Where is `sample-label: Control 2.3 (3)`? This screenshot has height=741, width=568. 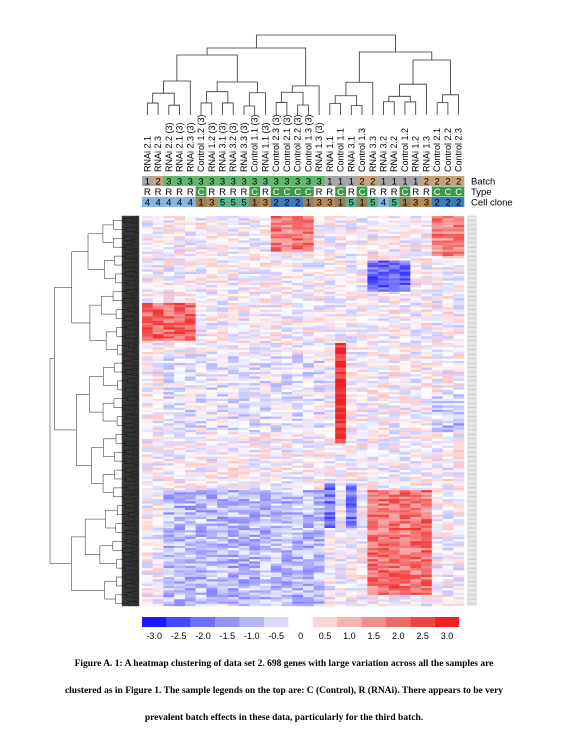
sample-label: Control 2.3 (3) is located at coordinates (276, 143).